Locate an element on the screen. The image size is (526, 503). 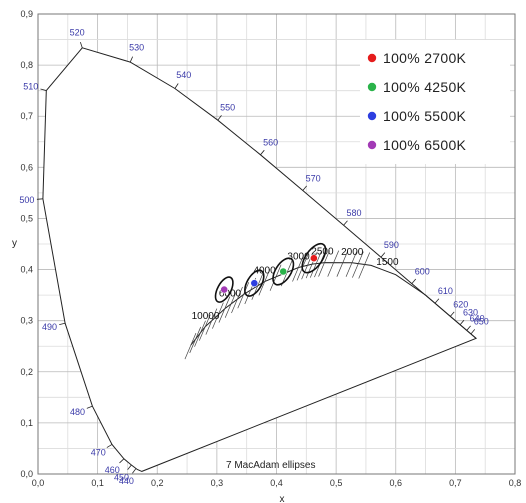
x-tick-label: 0,6 is located at coordinates (395, 483).